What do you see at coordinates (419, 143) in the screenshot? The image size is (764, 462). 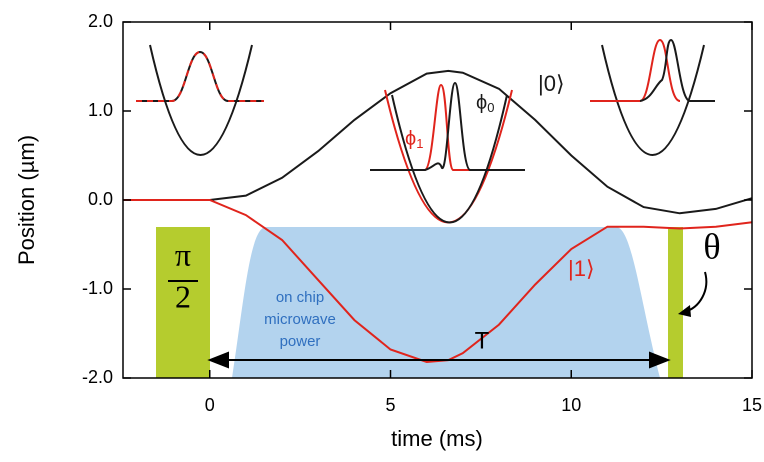 I see `phi-subscript: 1` at bounding box center [419, 143].